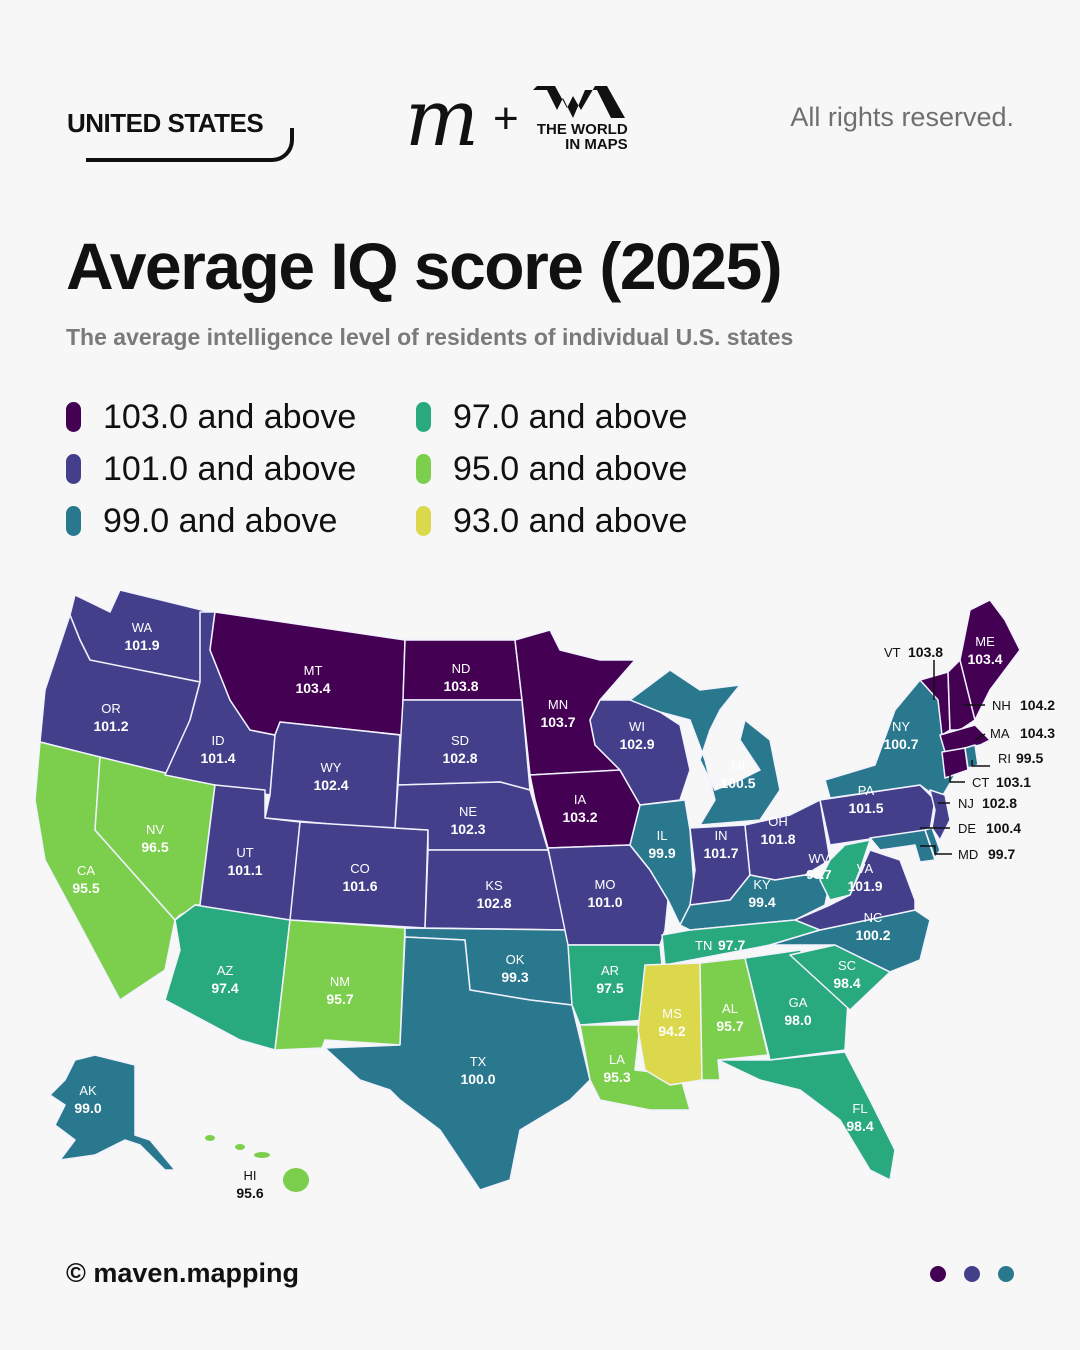  What do you see at coordinates (865, 868) in the screenshot?
I see `svg-text: VA` at bounding box center [865, 868].